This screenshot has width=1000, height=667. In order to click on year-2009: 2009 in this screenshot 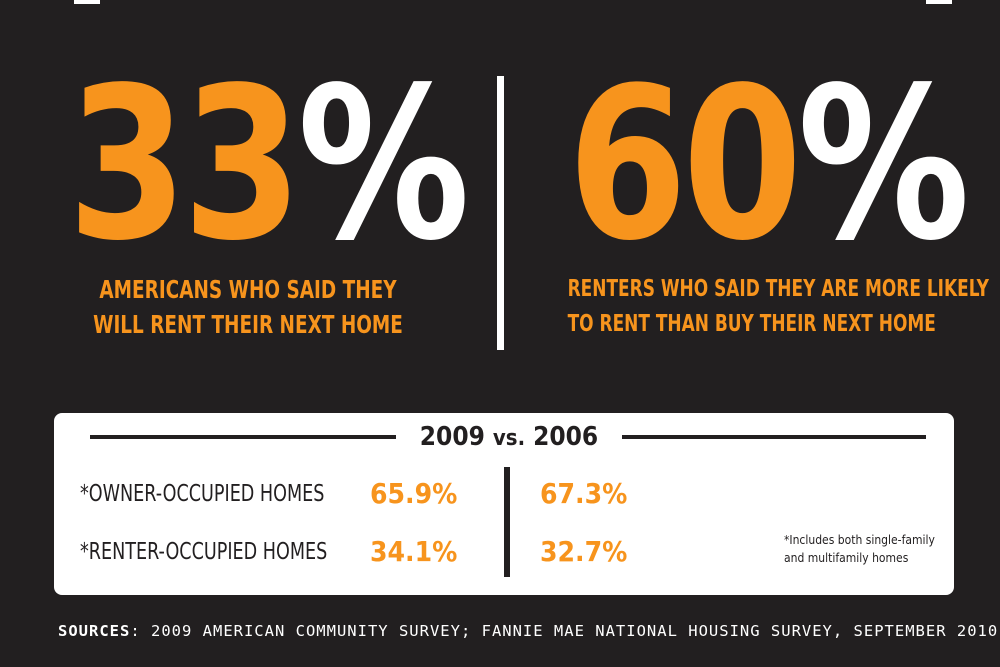, I will do `click(452, 437)`.